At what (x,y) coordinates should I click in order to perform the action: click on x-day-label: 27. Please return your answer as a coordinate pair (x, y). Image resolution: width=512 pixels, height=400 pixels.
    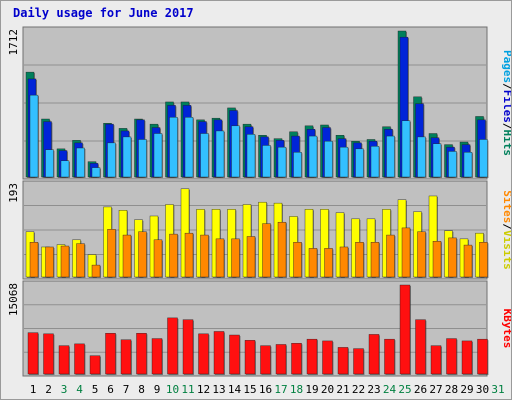
    Looking at the image, I should click on (435, 389).